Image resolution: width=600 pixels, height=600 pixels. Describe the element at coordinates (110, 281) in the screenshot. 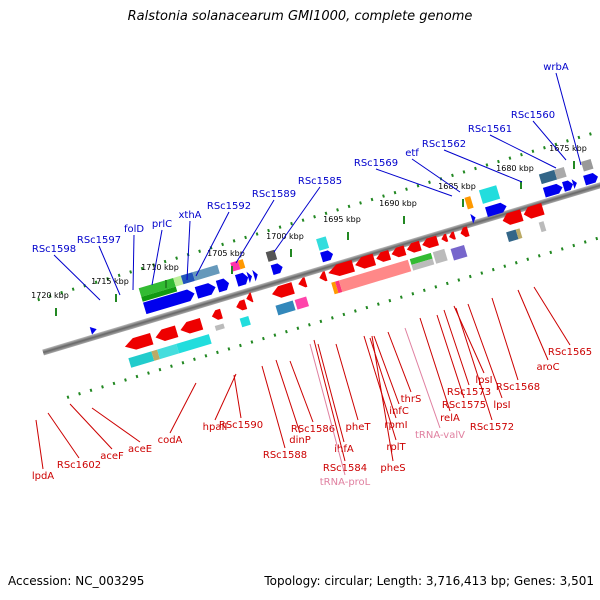

I see `tick-label: 1715 kbp` at that location.